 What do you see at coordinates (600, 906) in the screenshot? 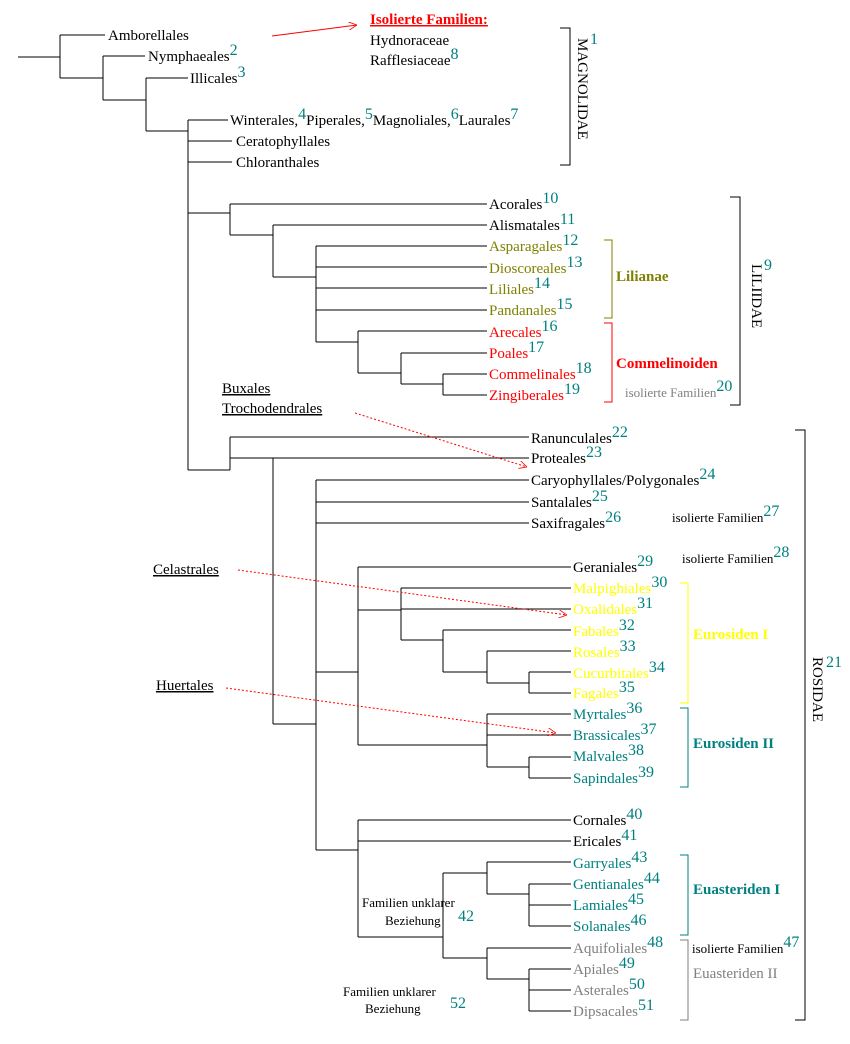
I see `order-name: Lamiales` at bounding box center [600, 906].